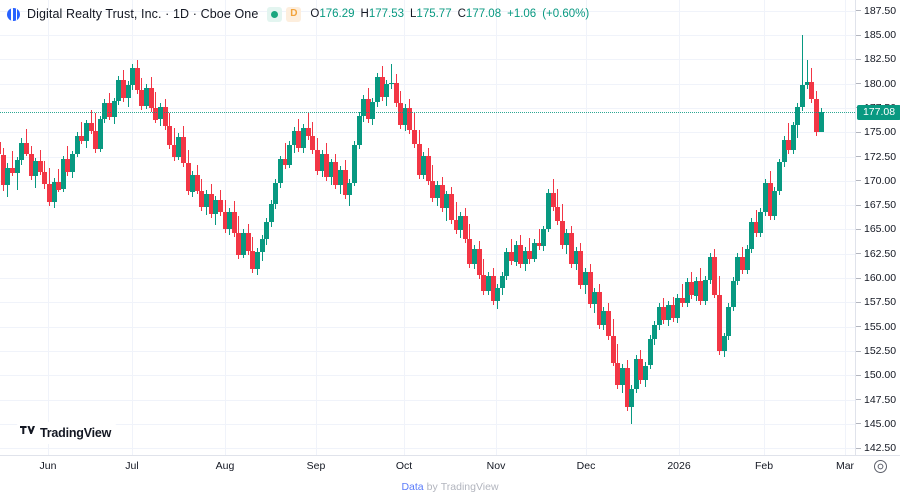 This screenshot has height=498, width=900. Describe the element at coordinates (880, 448) in the screenshot. I see `price-tick-text: 142.50` at that location.